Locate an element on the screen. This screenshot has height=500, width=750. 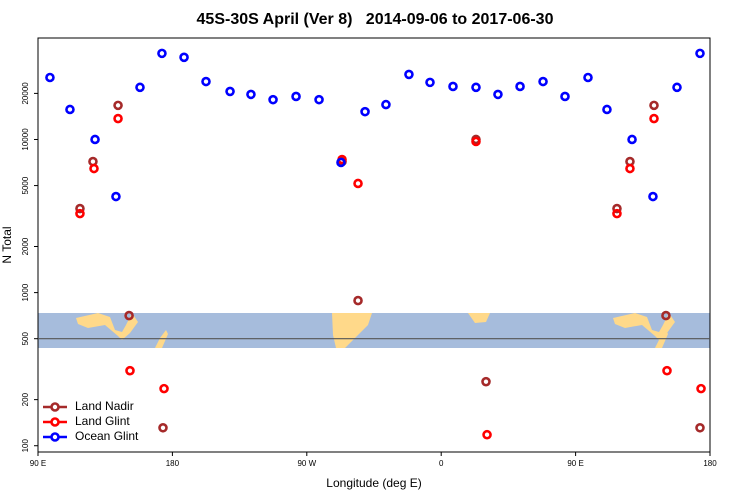
legend-label: Land Nadir is located at coordinates (104, 406).